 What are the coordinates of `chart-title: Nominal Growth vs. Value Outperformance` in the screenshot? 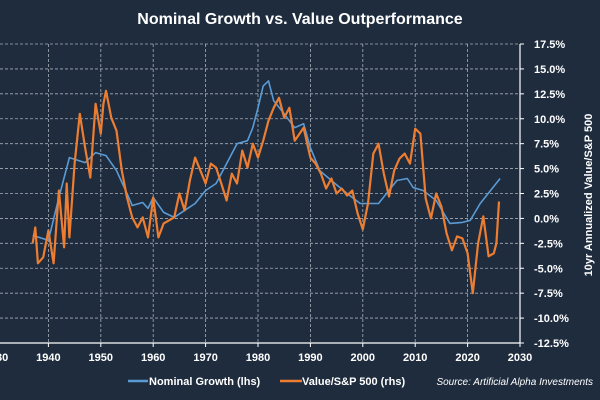 It's located at (300, 19).